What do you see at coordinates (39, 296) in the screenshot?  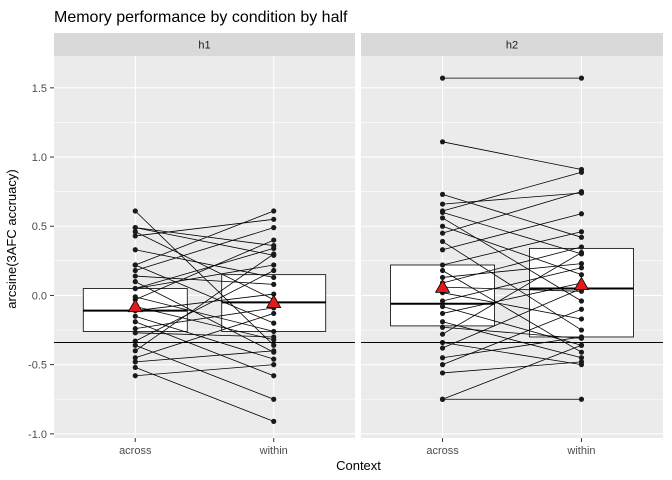 I see `y-tick-label: 0.0` at bounding box center [39, 296].